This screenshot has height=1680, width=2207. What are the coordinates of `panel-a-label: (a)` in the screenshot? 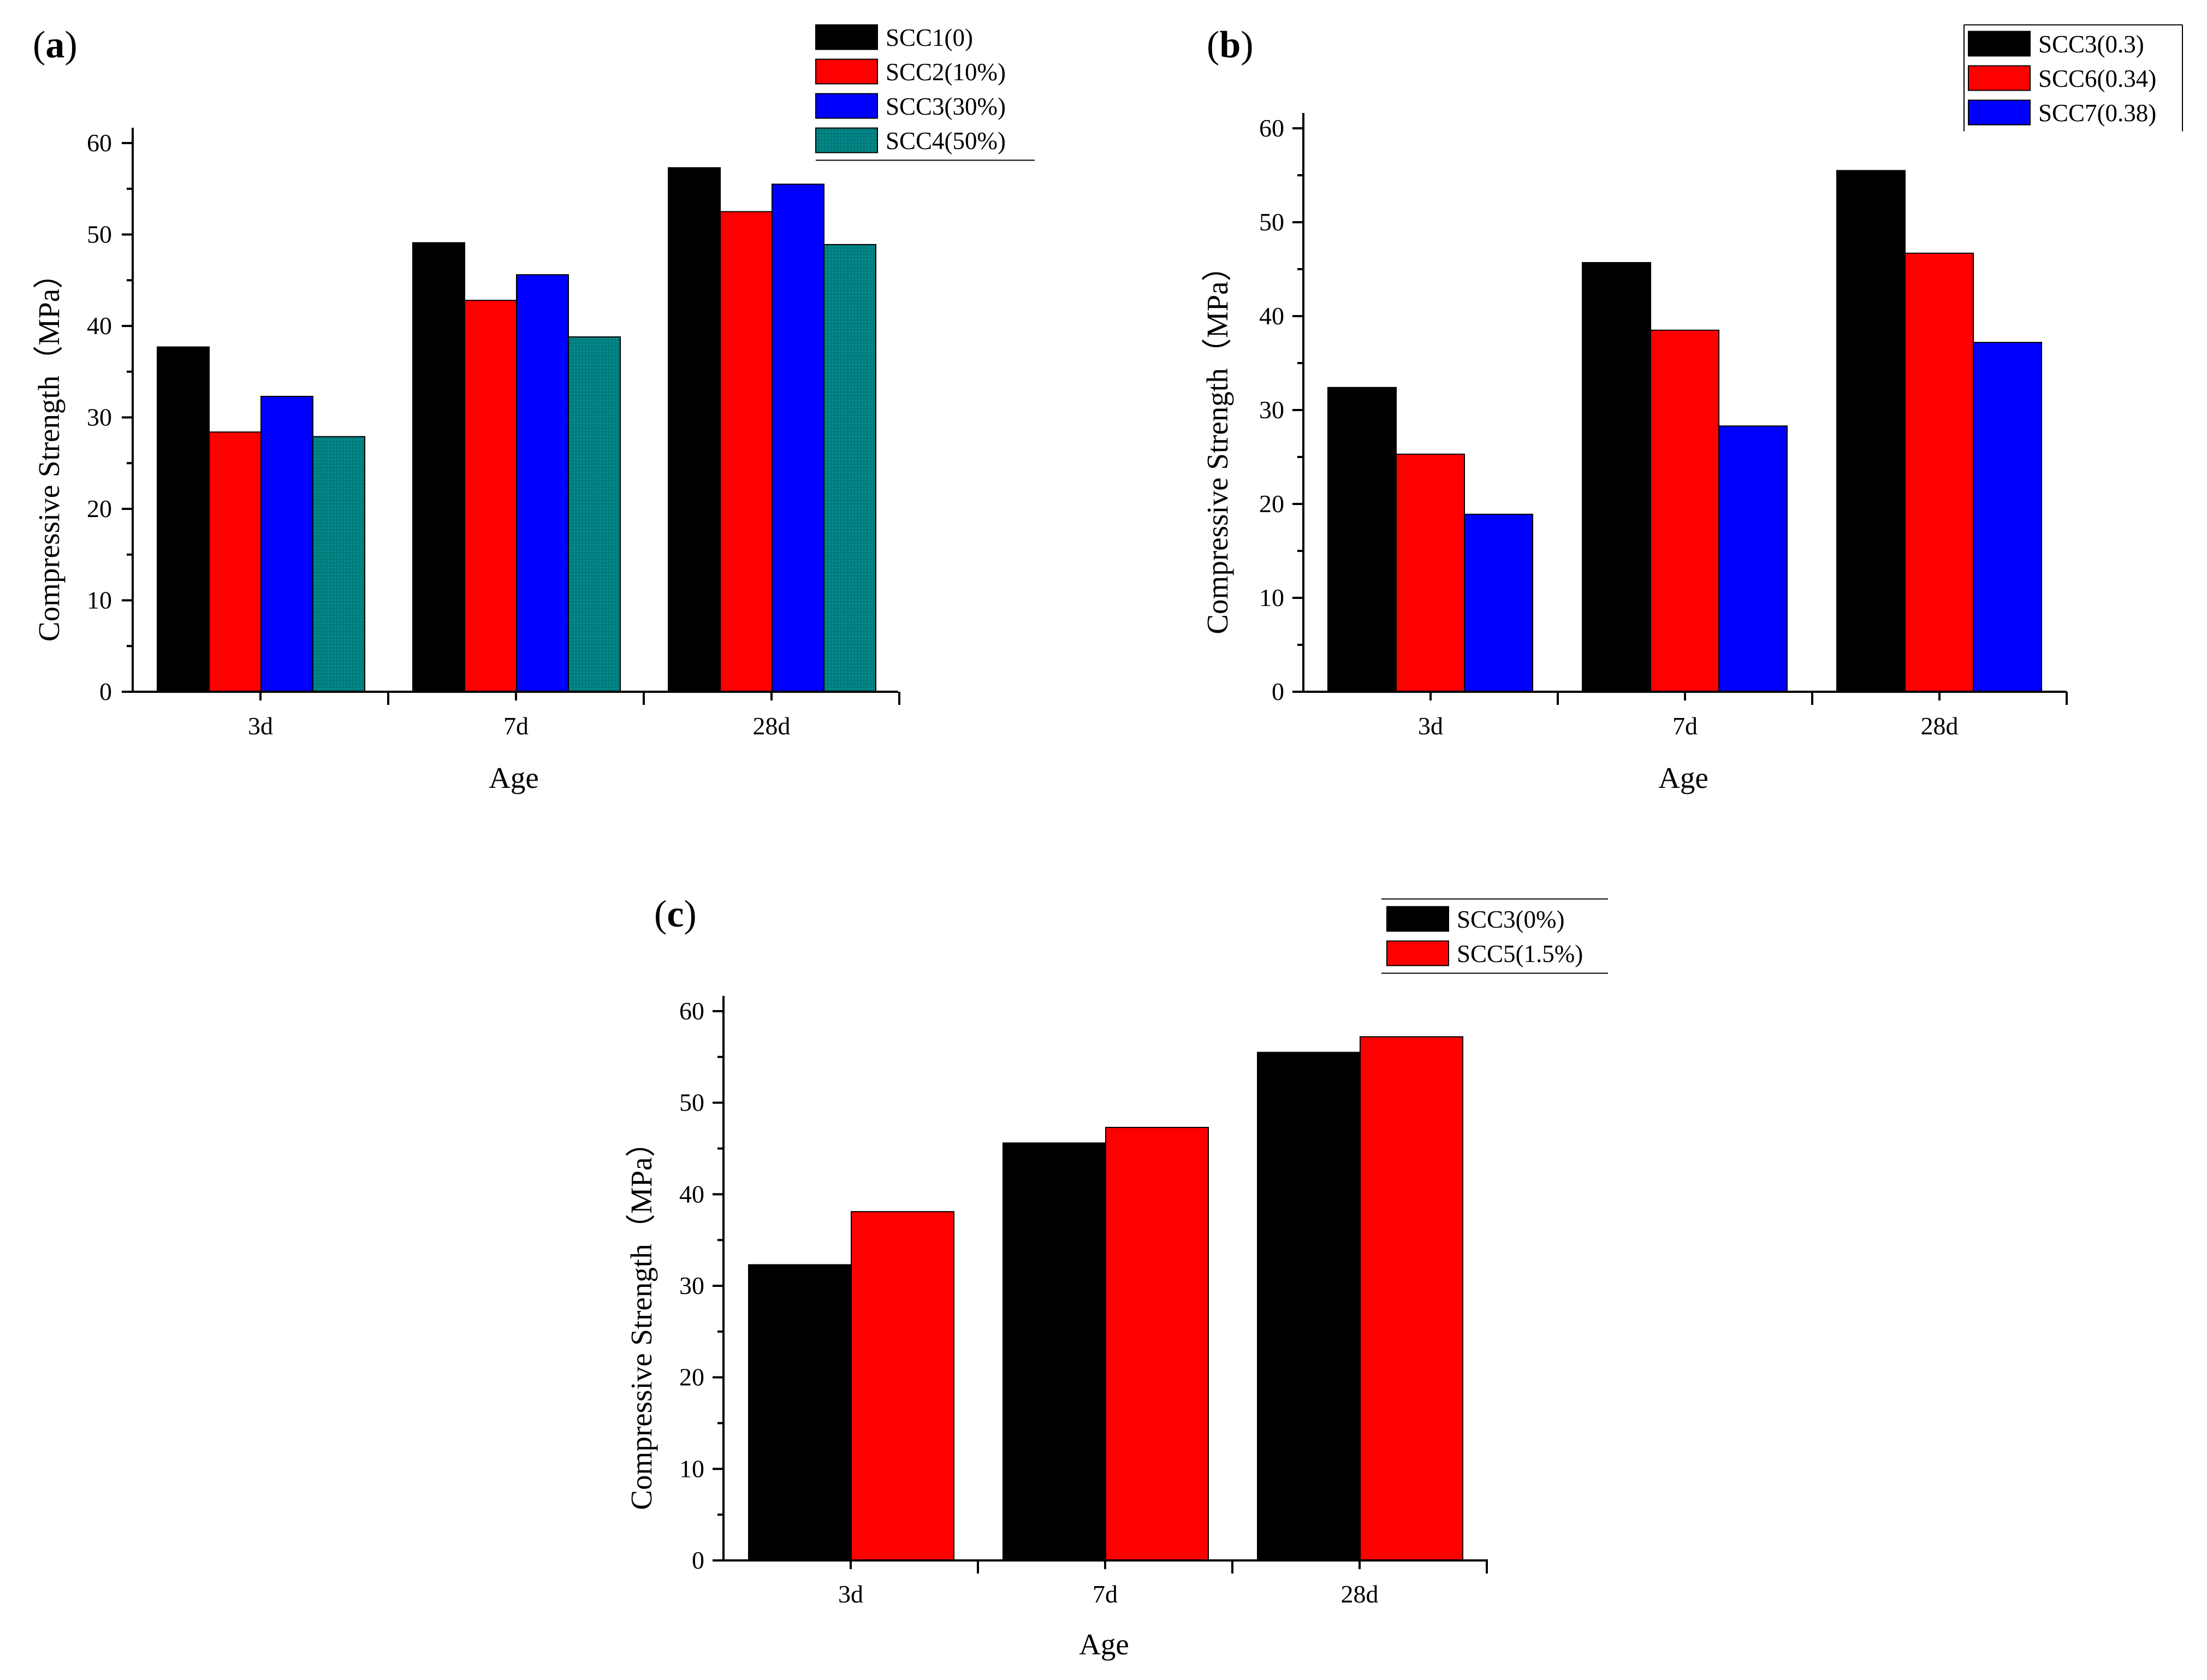 It's located at (55, 45).